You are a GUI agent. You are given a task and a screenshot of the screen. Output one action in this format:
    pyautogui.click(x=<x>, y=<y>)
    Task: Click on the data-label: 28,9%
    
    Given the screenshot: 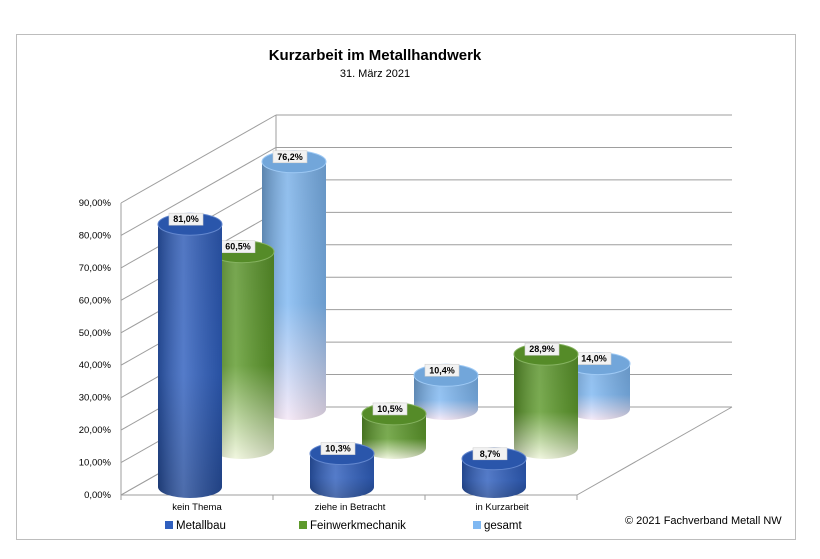 What is the action you would take?
    pyautogui.click(x=542, y=349)
    